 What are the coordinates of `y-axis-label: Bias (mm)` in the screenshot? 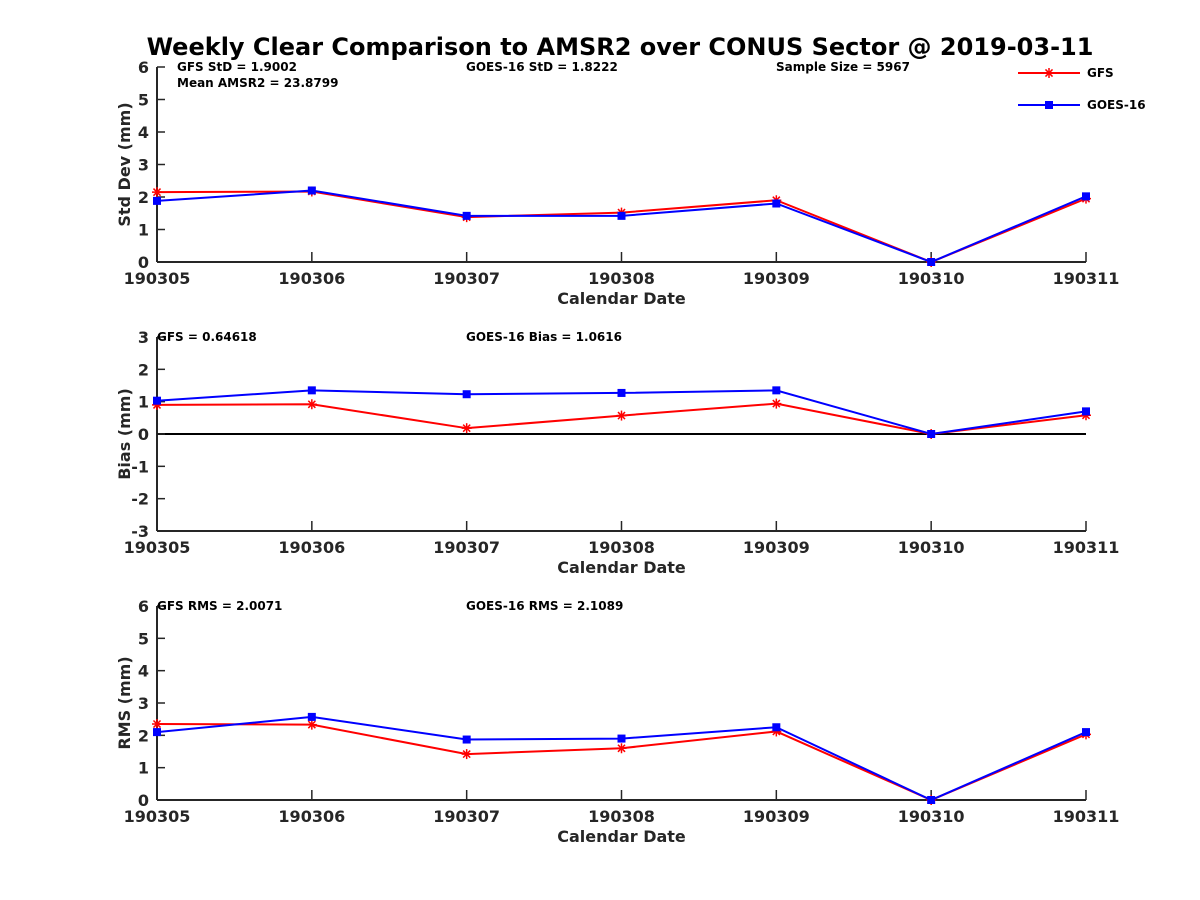 It's located at (124, 434).